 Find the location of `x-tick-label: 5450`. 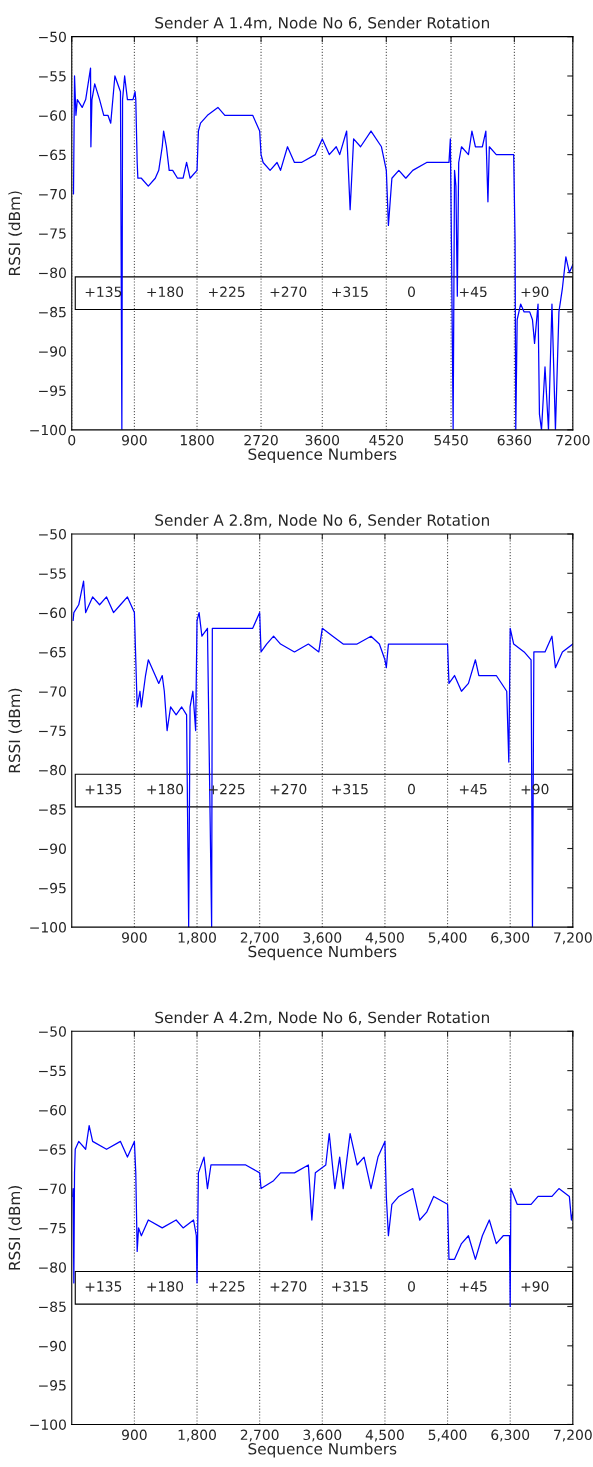

x-tick-label: 5450 is located at coordinates (451, 440).